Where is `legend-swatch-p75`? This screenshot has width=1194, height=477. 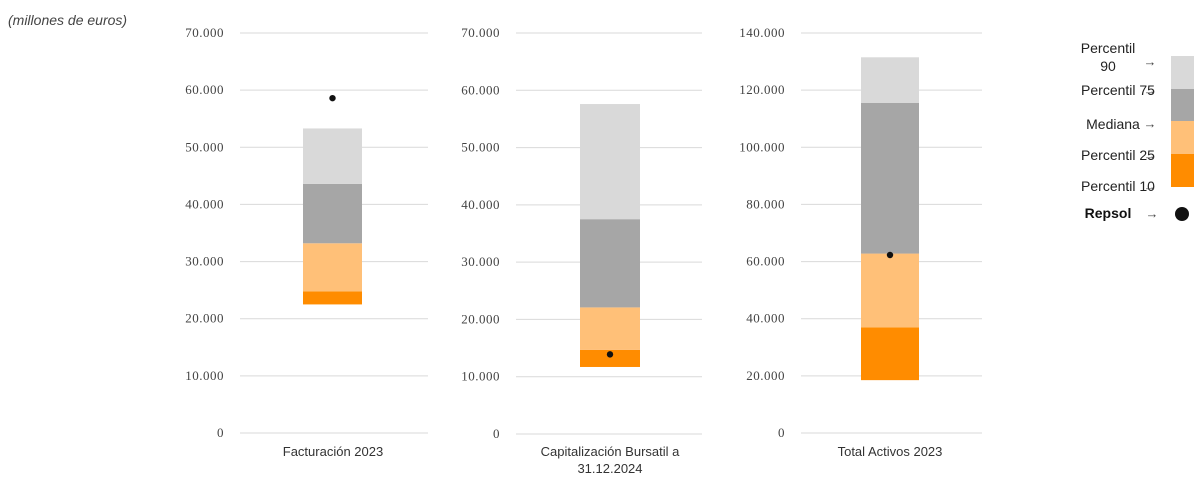 legend-swatch-p75 is located at coordinates (1182, 105).